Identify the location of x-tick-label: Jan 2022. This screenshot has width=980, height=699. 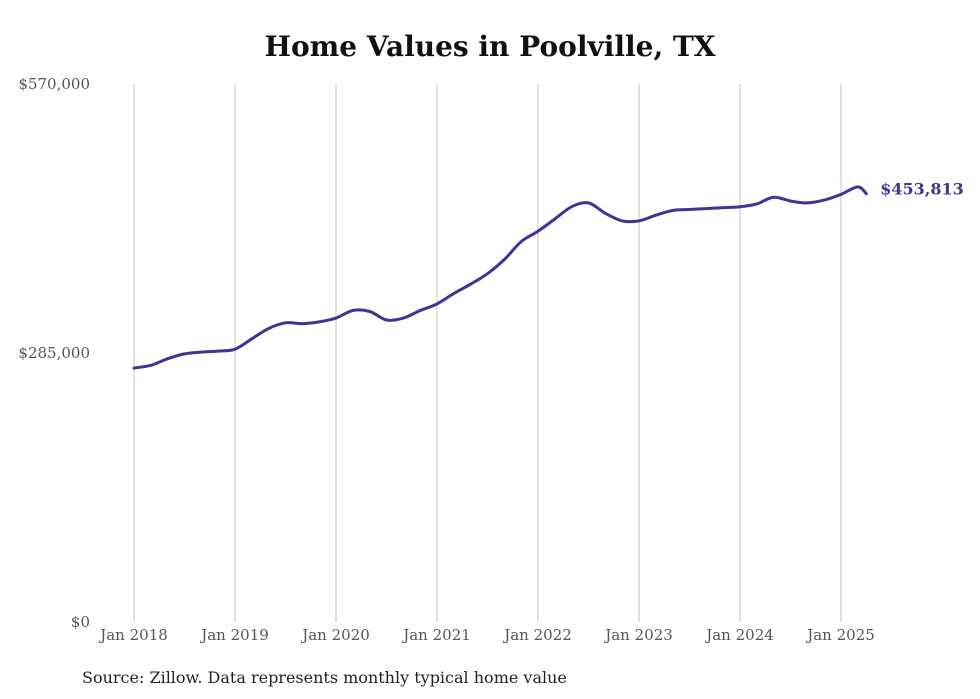
(537, 635).